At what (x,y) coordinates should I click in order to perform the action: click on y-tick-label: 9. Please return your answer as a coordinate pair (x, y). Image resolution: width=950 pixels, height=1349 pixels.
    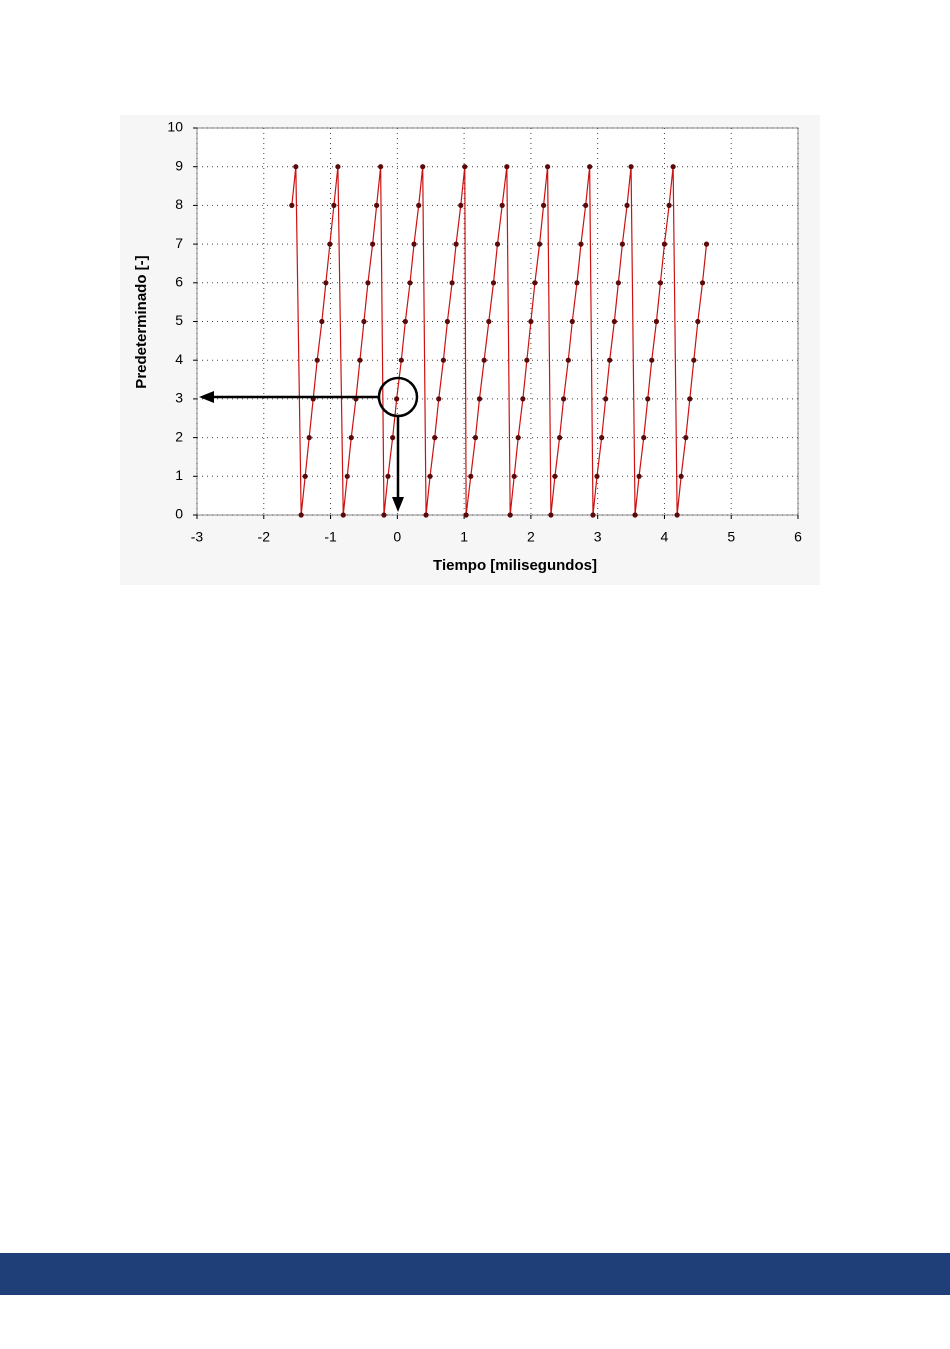
    Looking at the image, I should click on (179, 165).